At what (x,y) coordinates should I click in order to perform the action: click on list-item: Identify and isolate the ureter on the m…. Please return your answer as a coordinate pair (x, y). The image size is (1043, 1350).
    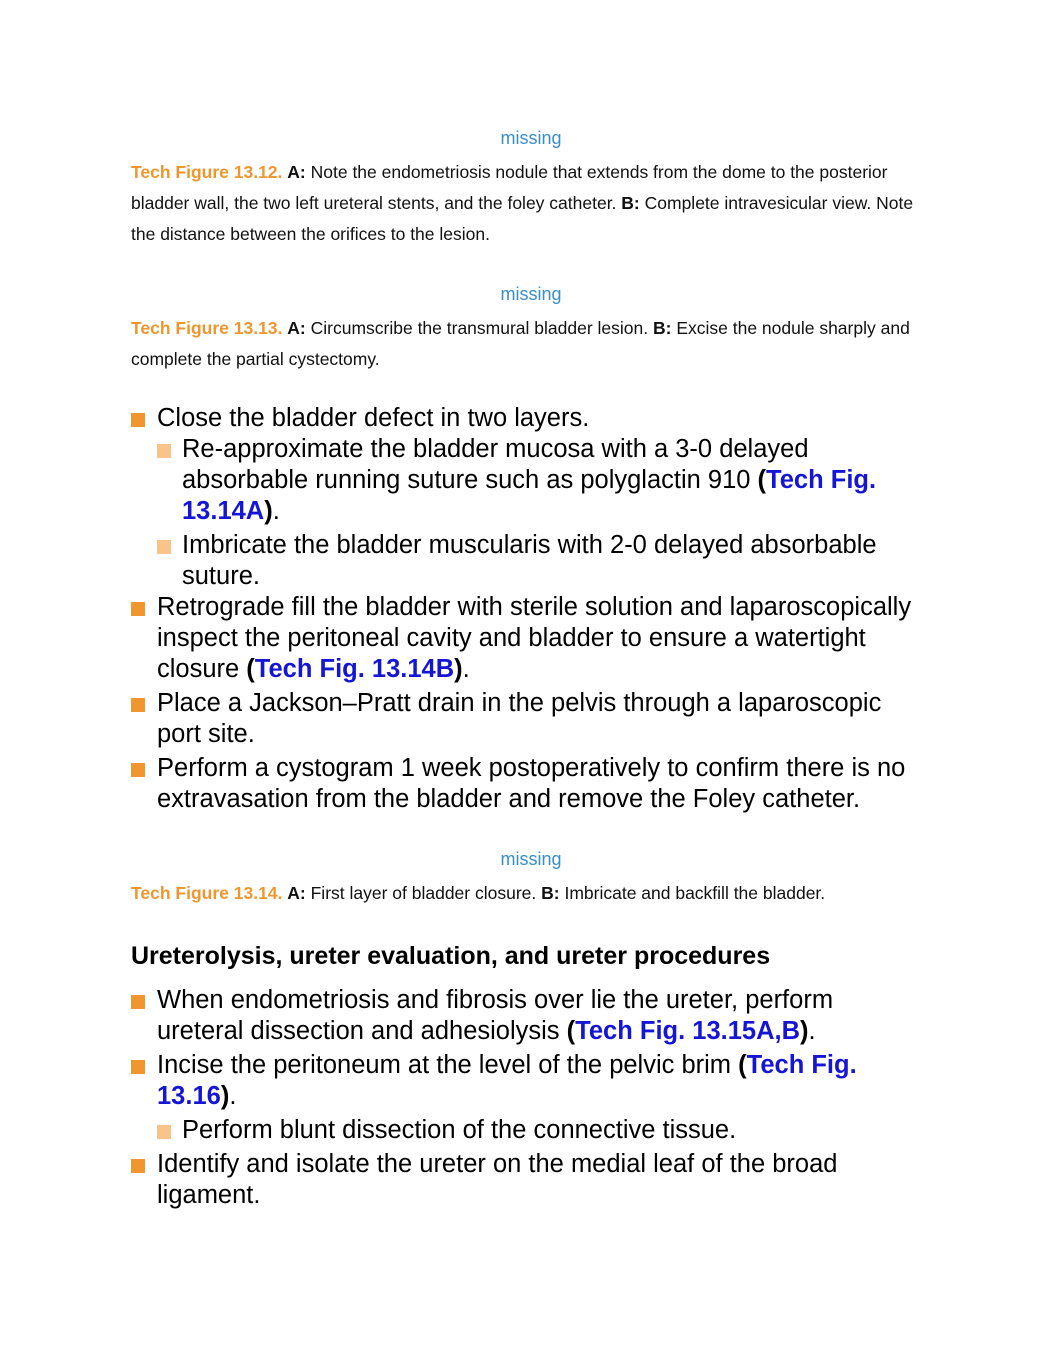
    Looking at the image, I should click on (526, 1180).